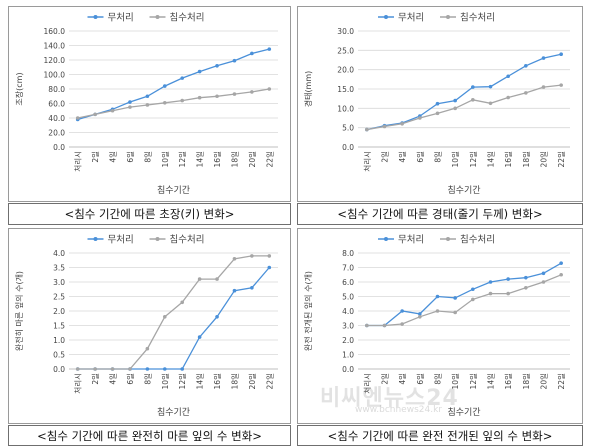 Image resolution: width=591 pixels, height=447 pixels. Describe the element at coordinates (56, 89) in the screenshot. I see `y-tick-label: 80.0` at that location.